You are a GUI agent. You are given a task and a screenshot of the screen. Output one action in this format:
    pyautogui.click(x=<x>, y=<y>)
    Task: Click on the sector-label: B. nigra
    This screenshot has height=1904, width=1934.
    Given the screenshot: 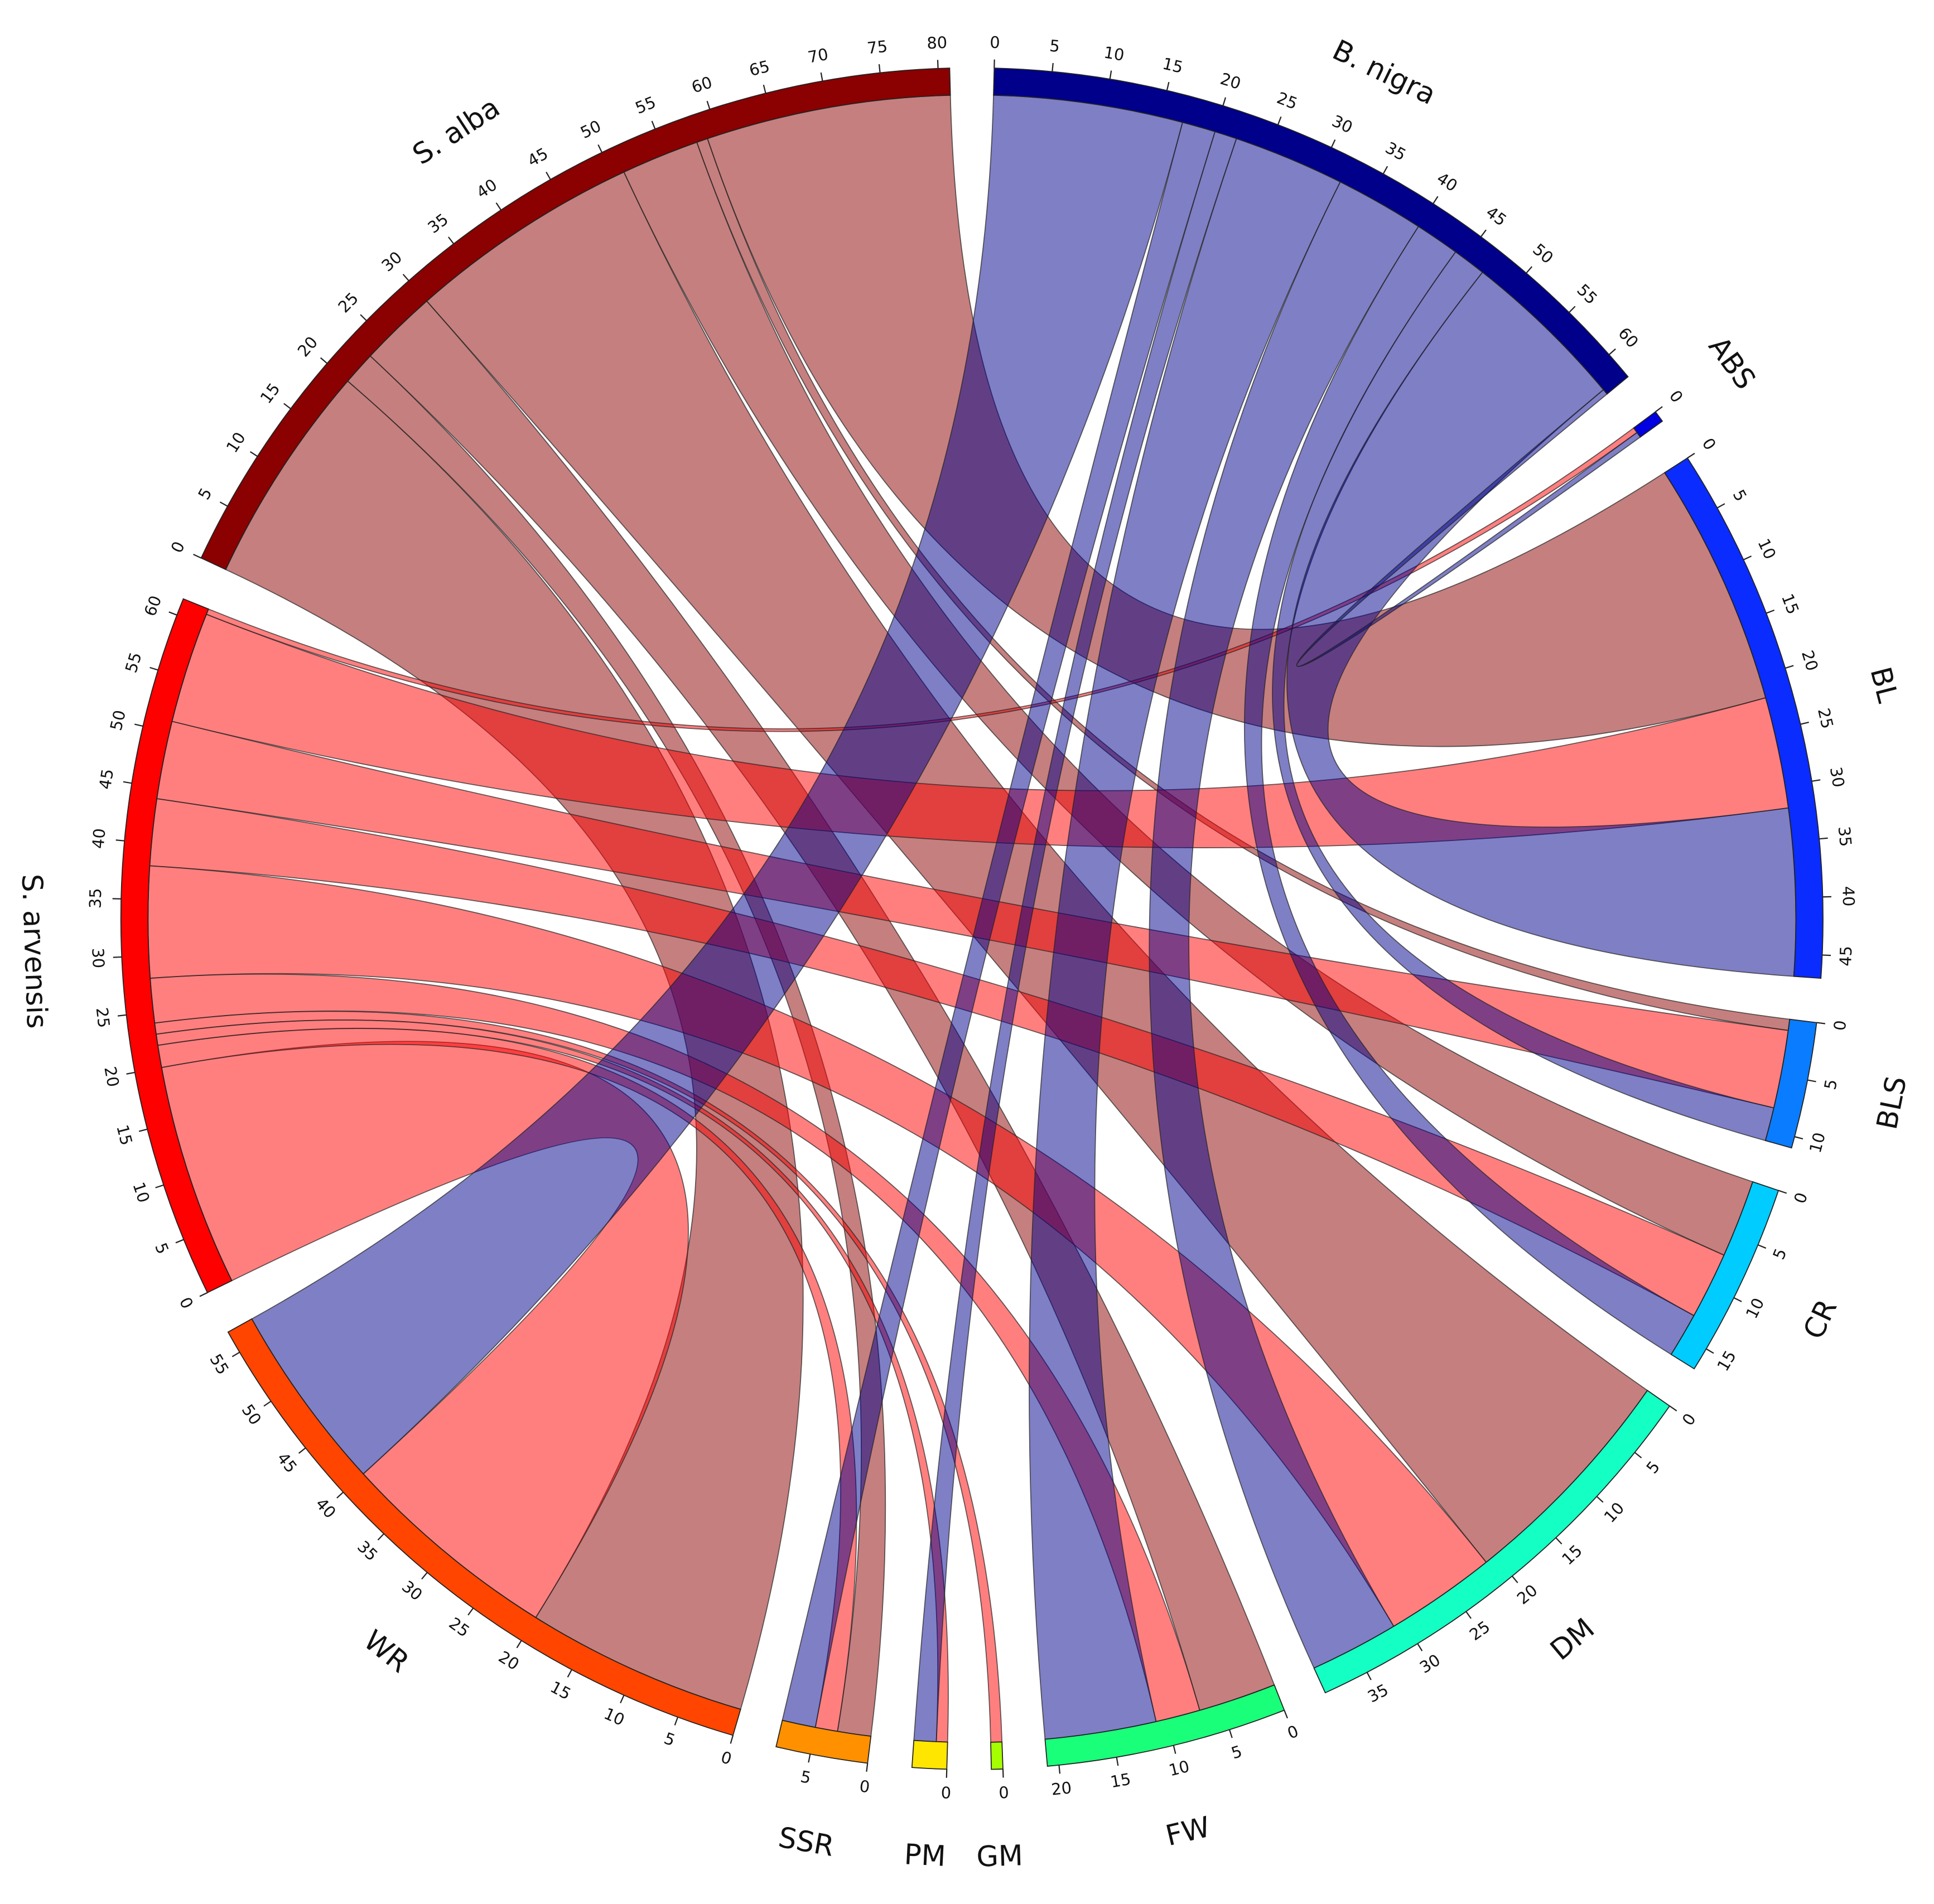 What is the action you would take?
    pyautogui.click(x=1384, y=72)
    